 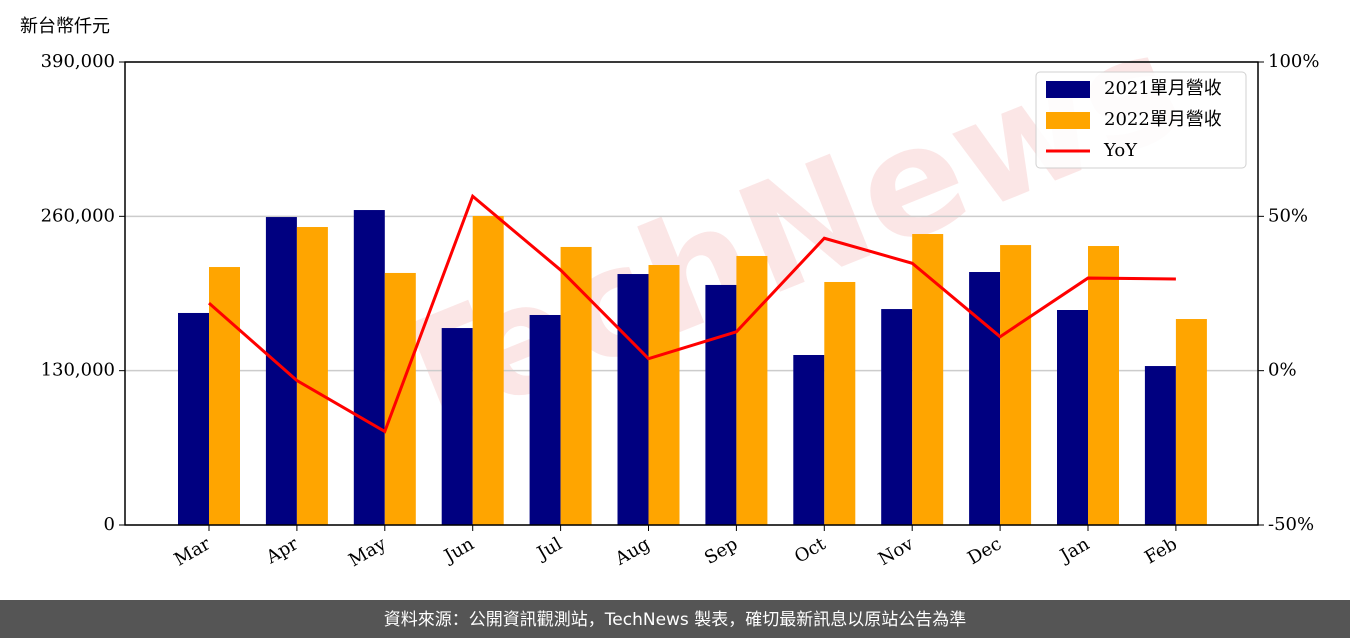 I want to click on x-tick-label: Jul, so click(x=549, y=549).